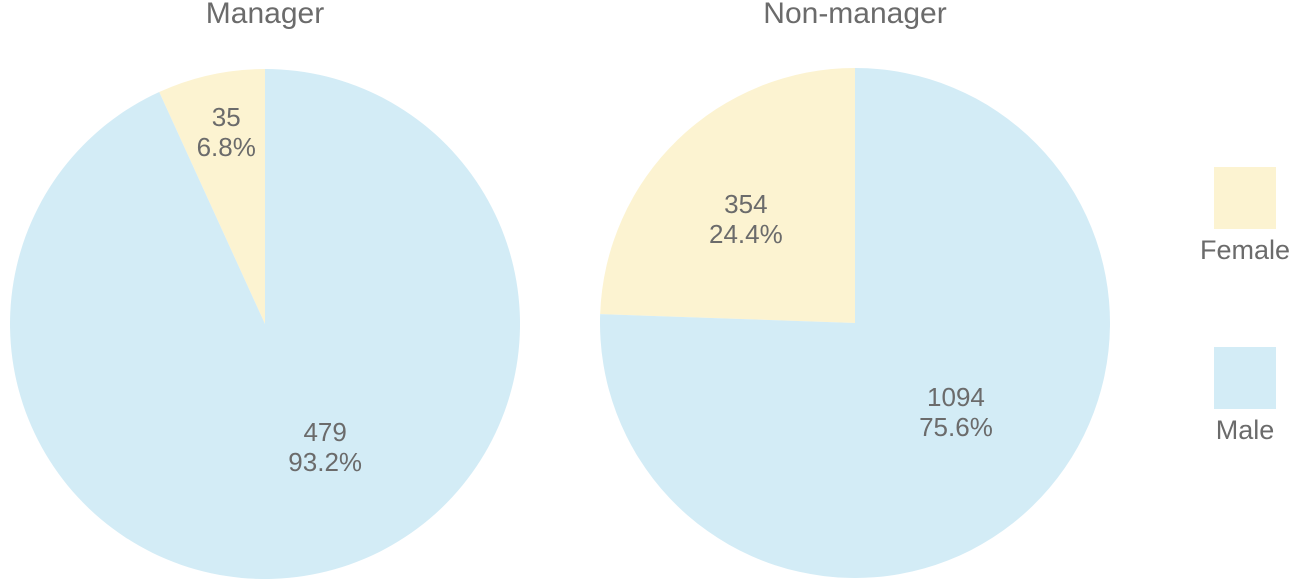  Describe the element at coordinates (212, 196) in the screenshot. I see `pie-slice-manager-female` at that location.